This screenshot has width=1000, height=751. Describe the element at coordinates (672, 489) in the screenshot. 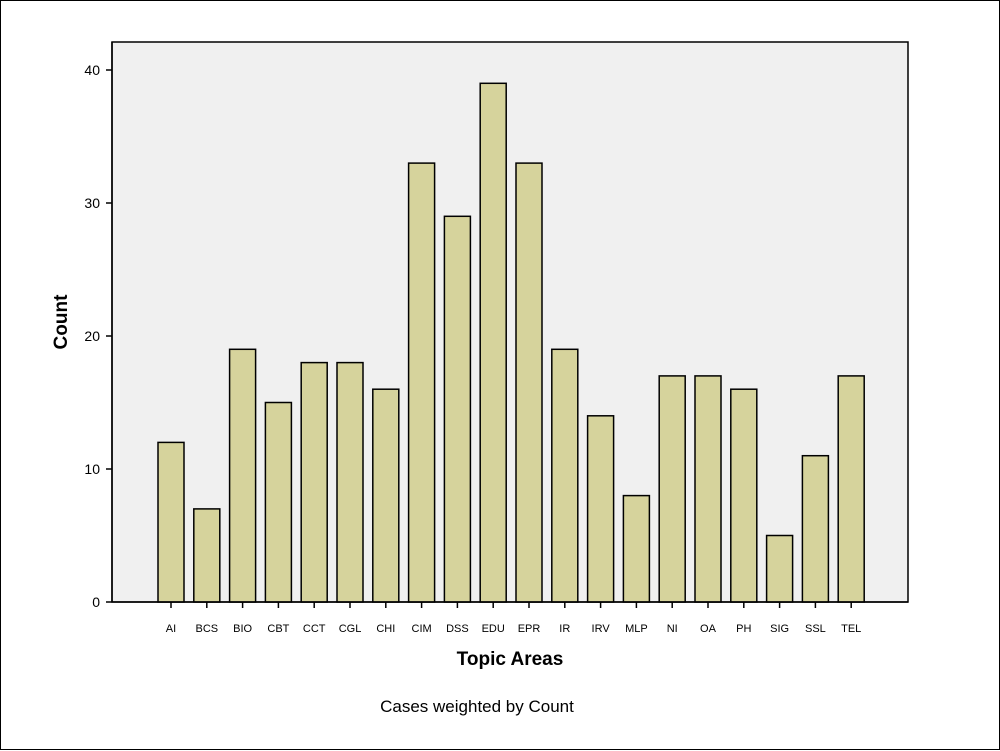

I see `bar-ni` at that location.